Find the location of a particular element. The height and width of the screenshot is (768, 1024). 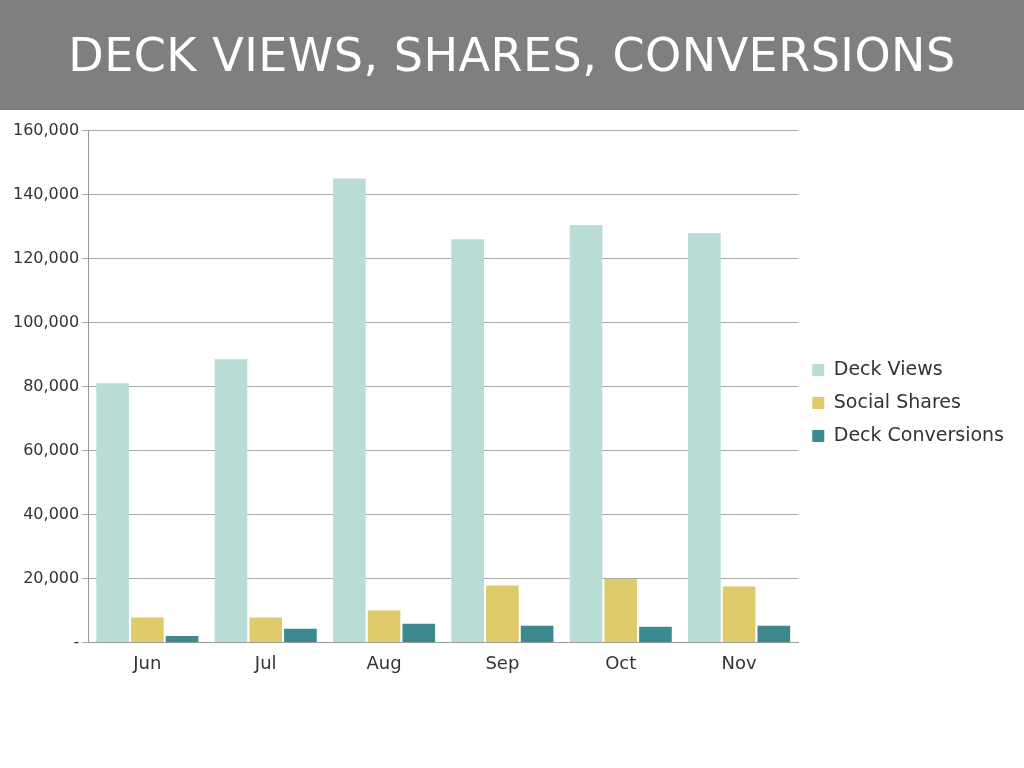

y-tick-label: 140,000 is located at coordinates (46, 193).